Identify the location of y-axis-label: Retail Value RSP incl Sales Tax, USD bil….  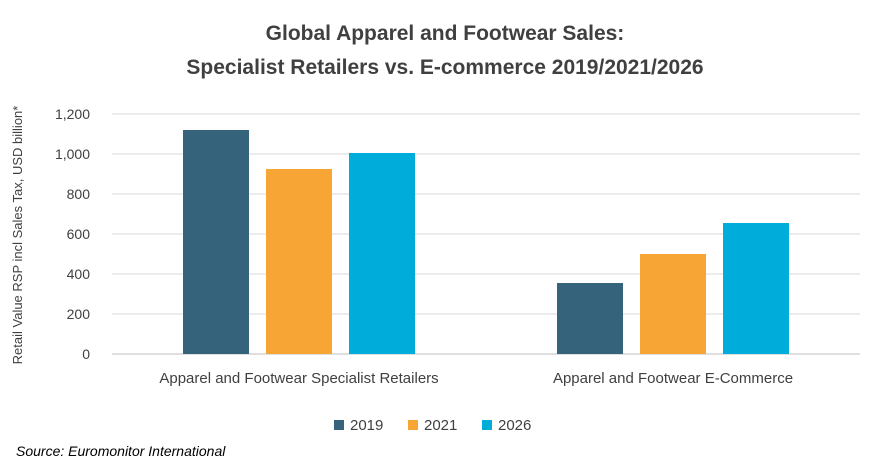
(17, 235).